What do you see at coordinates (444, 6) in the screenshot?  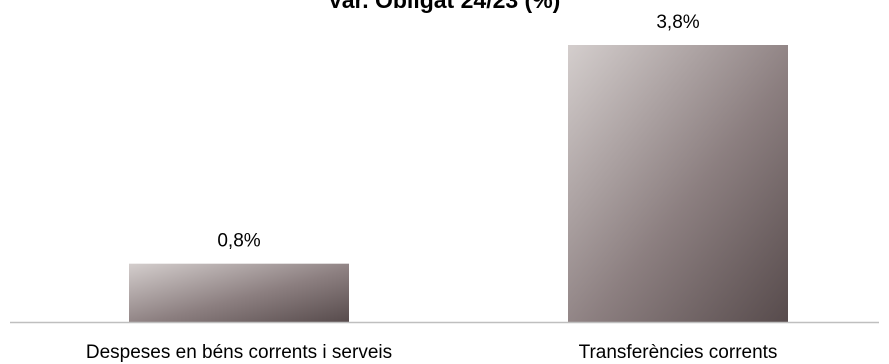 I see `chart-title: Var. Obligat 24/23 (%)` at bounding box center [444, 6].